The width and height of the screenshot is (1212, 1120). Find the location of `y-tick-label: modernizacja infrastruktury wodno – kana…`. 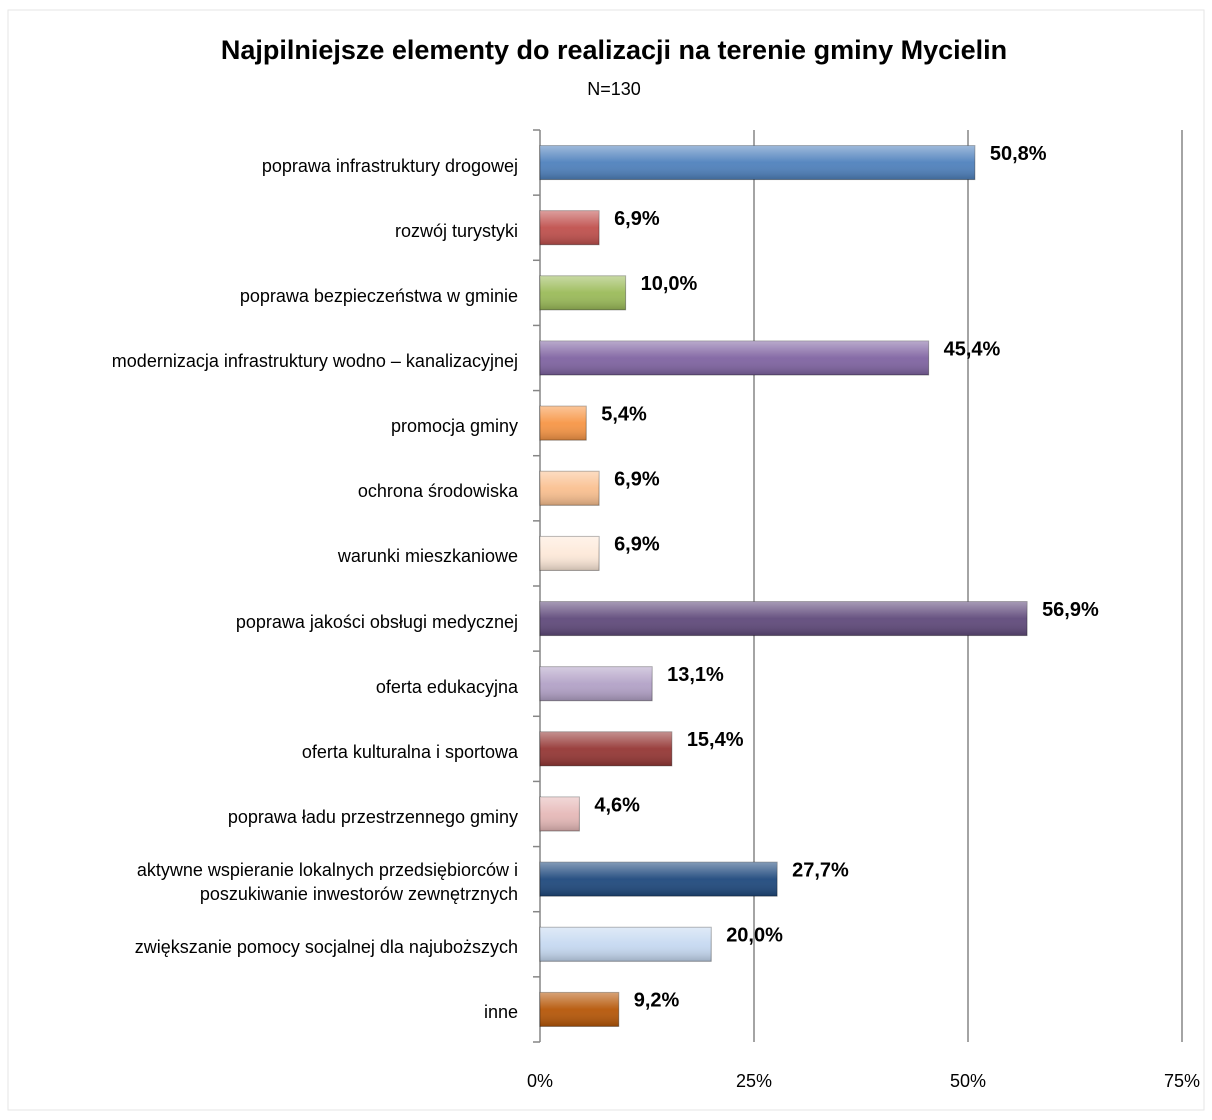

y-tick-label: modernizacja infrastruktury wodno – kana… is located at coordinates (314, 361).